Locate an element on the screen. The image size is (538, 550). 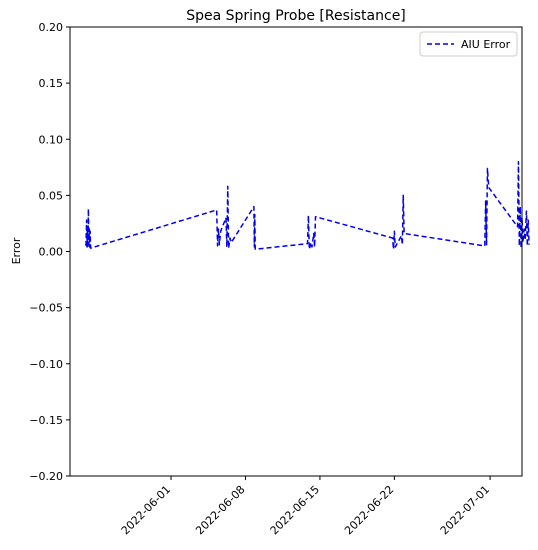
legend: AIU Error is located at coordinates (468, 44).